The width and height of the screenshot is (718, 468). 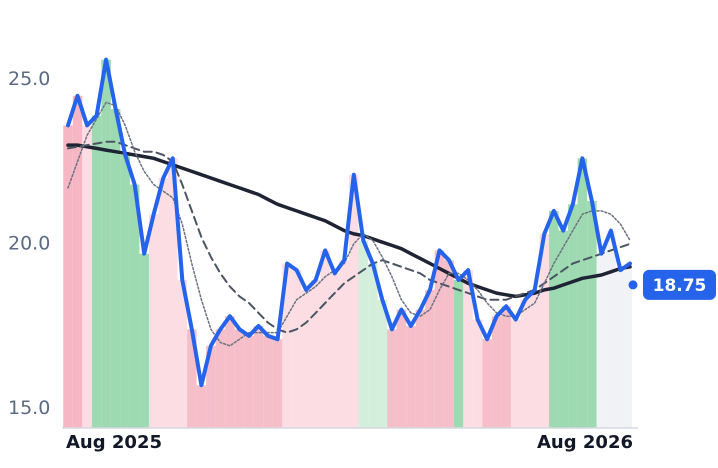 What do you see at coordinates (585, 442) in the screenshot?
I see `x-tick-label: Aug 2026` at bounding box center [585, 442].